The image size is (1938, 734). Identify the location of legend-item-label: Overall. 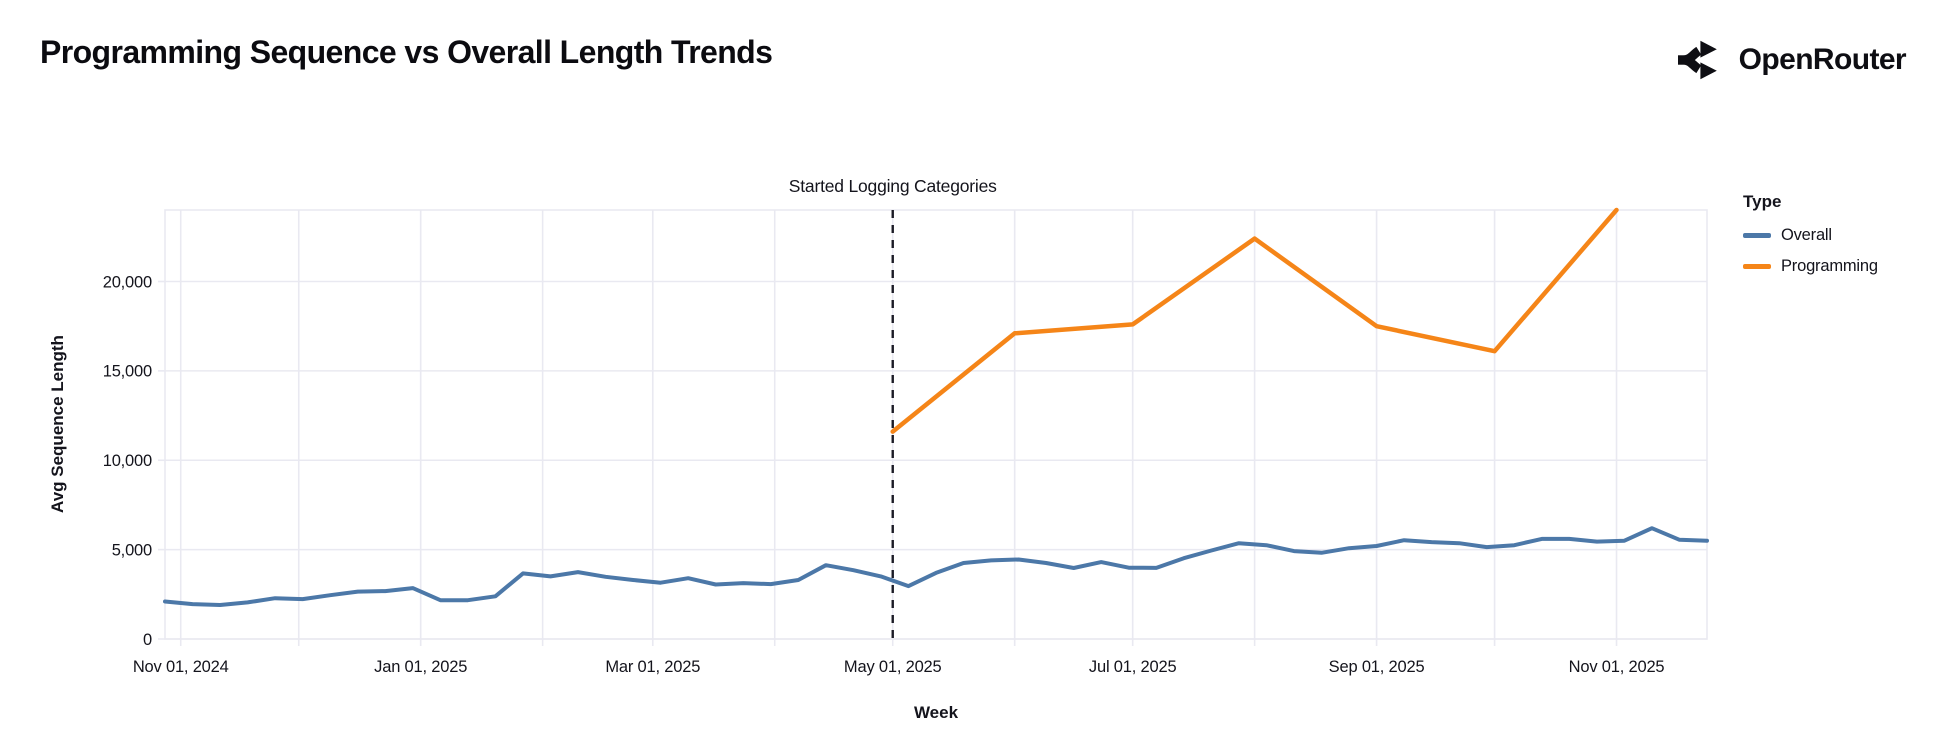
(1806, 234).